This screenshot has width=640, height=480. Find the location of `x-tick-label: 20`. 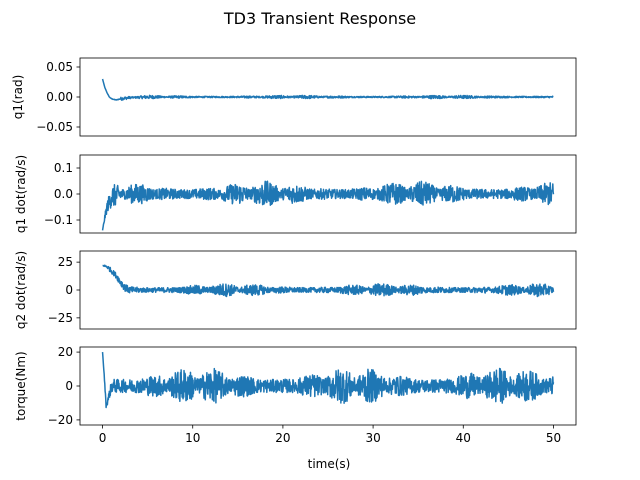

x-tick-label: 20 is located at coordinates (282, 438).